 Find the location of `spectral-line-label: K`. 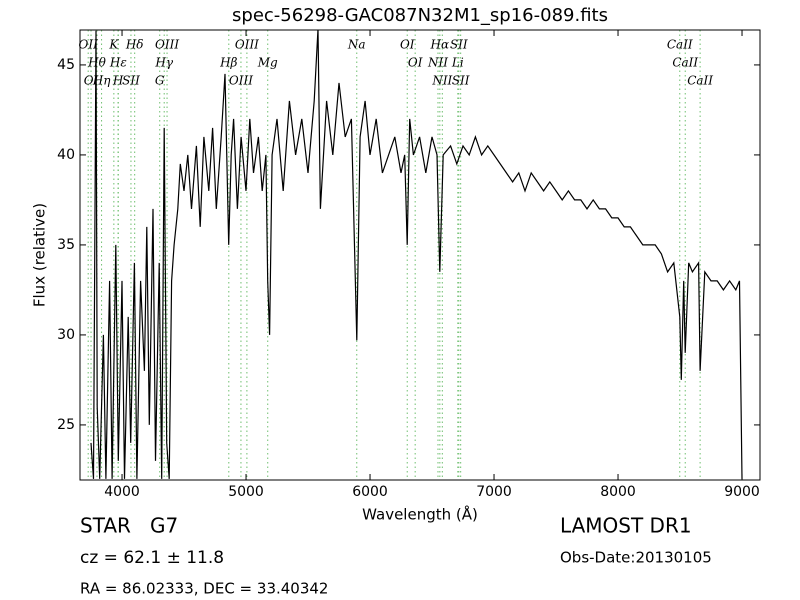

spectral-line-label: K is located at coordinates (113, 45).